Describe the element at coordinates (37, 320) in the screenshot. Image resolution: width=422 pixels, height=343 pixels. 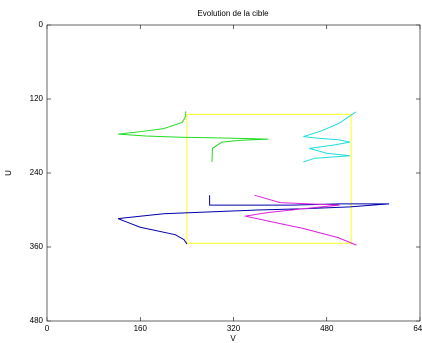
I see `y-tick-label: 480` at that location.